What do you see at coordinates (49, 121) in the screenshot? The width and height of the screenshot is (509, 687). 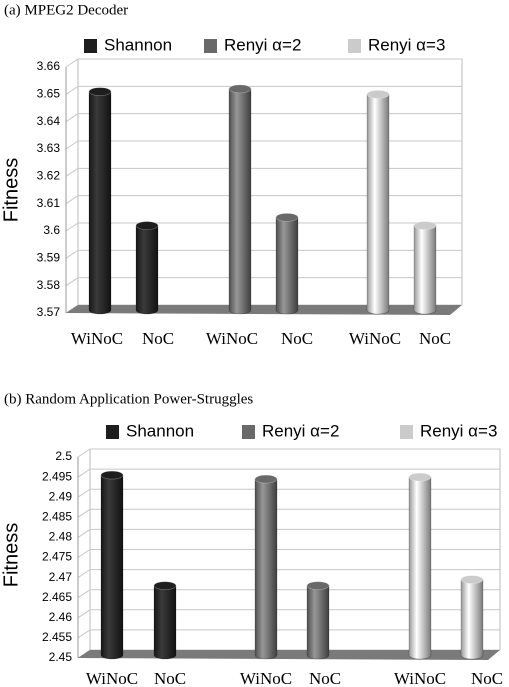 I see `y-tick-label: 3.64` at bounding box center [49, 121].